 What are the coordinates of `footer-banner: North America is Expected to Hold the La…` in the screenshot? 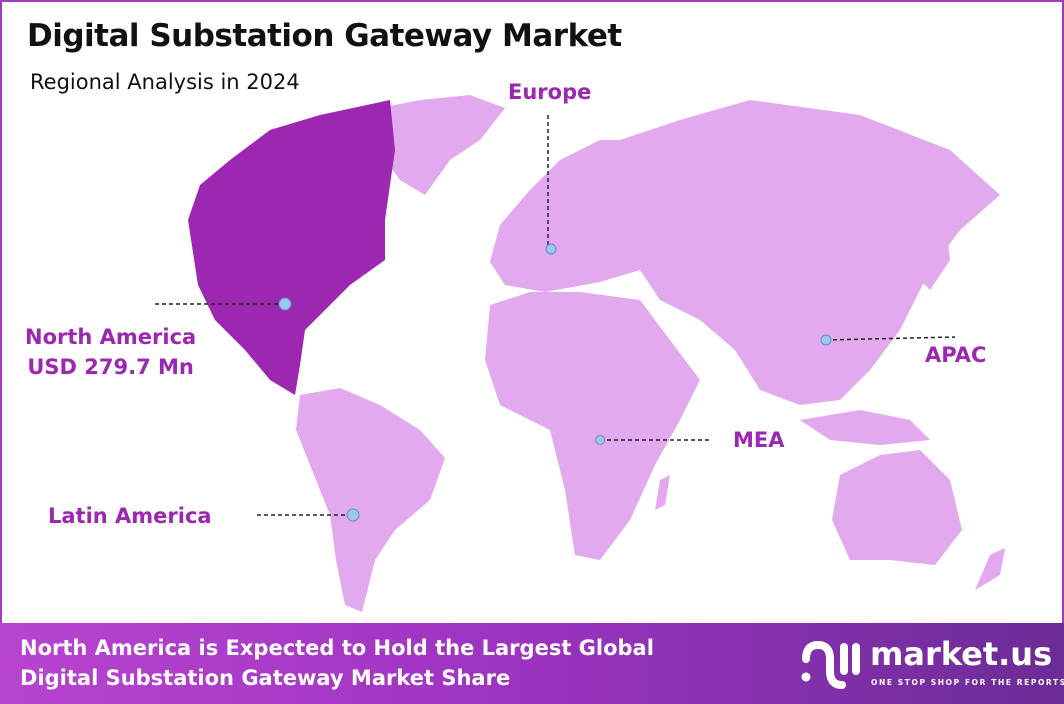 It's located at (532, 663).